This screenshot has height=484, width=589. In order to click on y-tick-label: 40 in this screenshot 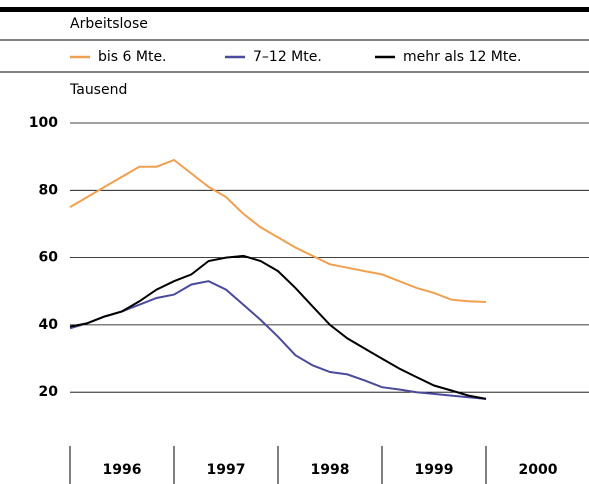, I will do `click(49, 325)`.